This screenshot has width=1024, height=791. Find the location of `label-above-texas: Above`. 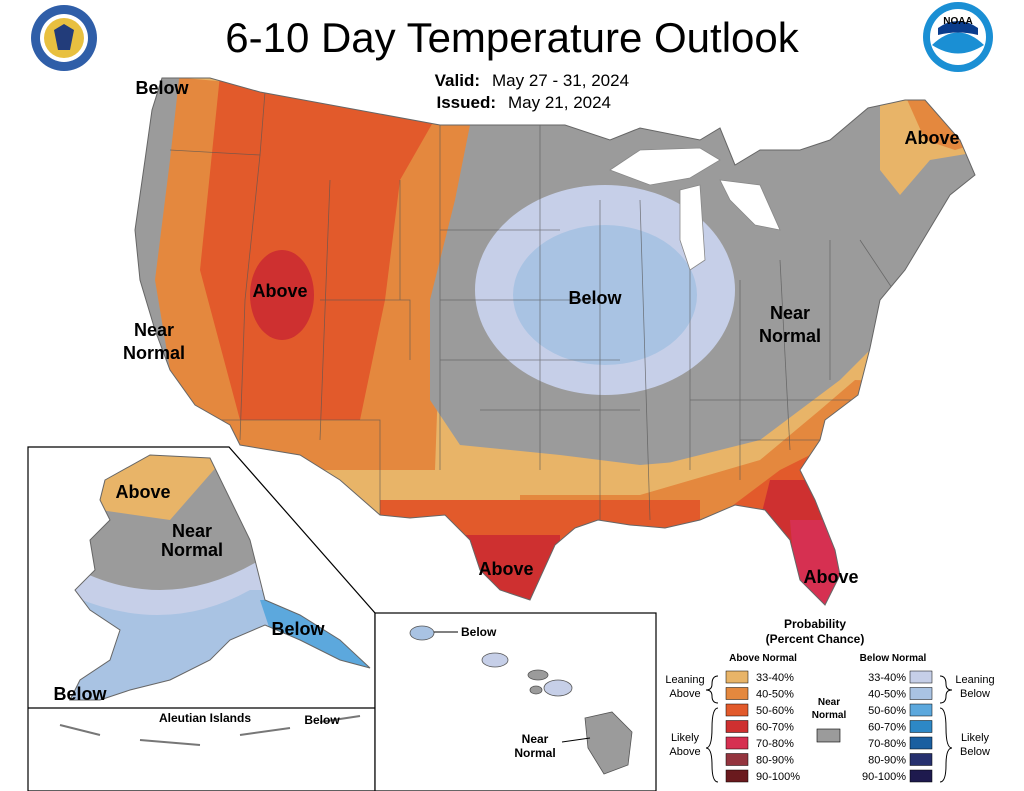

label-above-texas: Above is located at coordinates (505, 569).